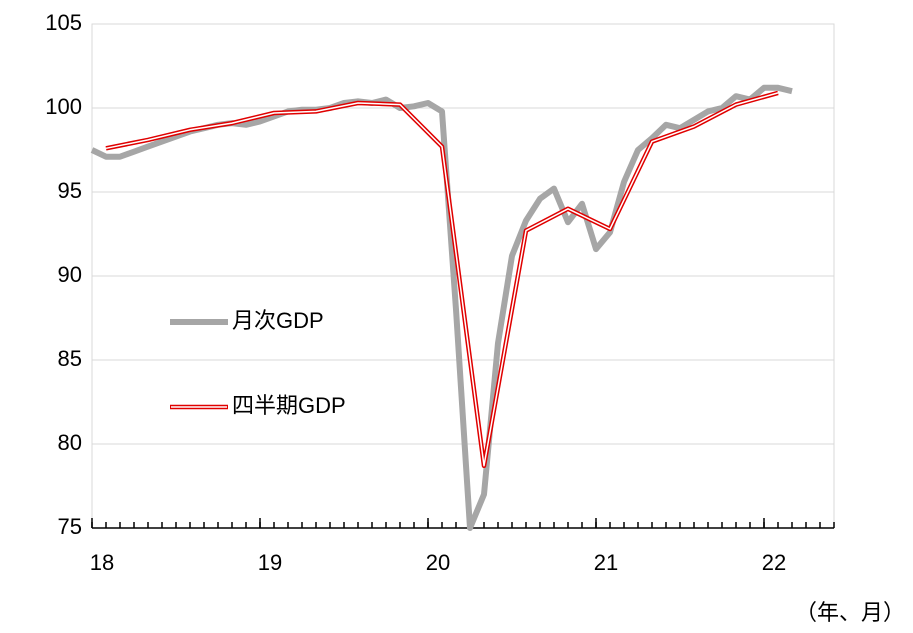 The image size is (913, 633). Describe the element at coordinates (70, 274) in the screenshot. I see `y-tick-label: 90` at that location.